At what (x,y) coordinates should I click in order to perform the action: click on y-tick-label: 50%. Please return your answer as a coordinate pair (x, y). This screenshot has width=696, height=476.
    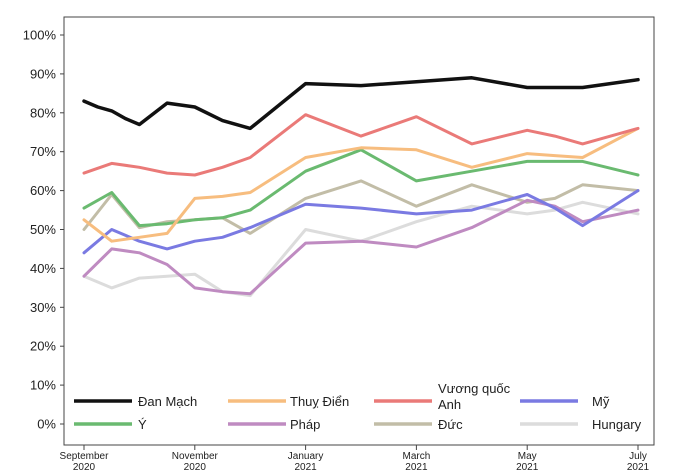
    Looking at the image, I should click on (43, 229).